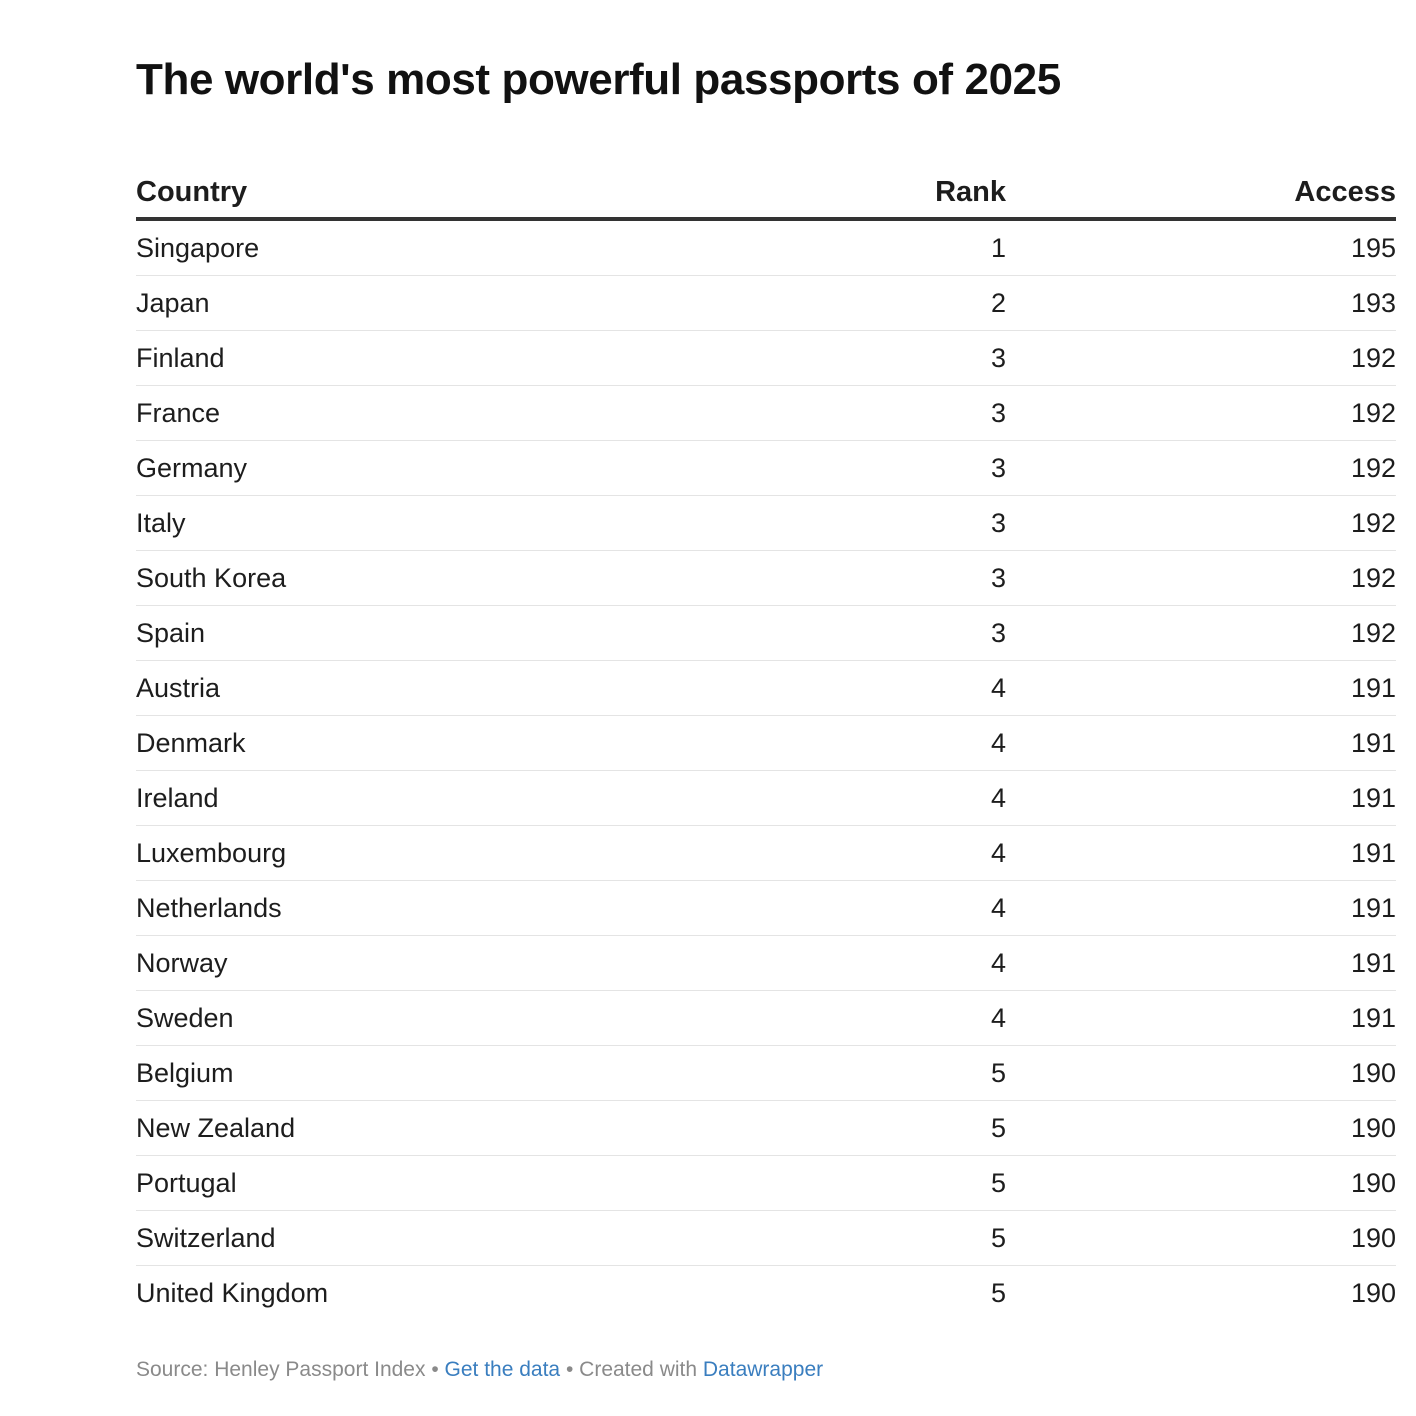  What do you see at coordinates (436, 523) in the screenshot?
I see `cell-country: Italy` at bounding box center [436, 523].